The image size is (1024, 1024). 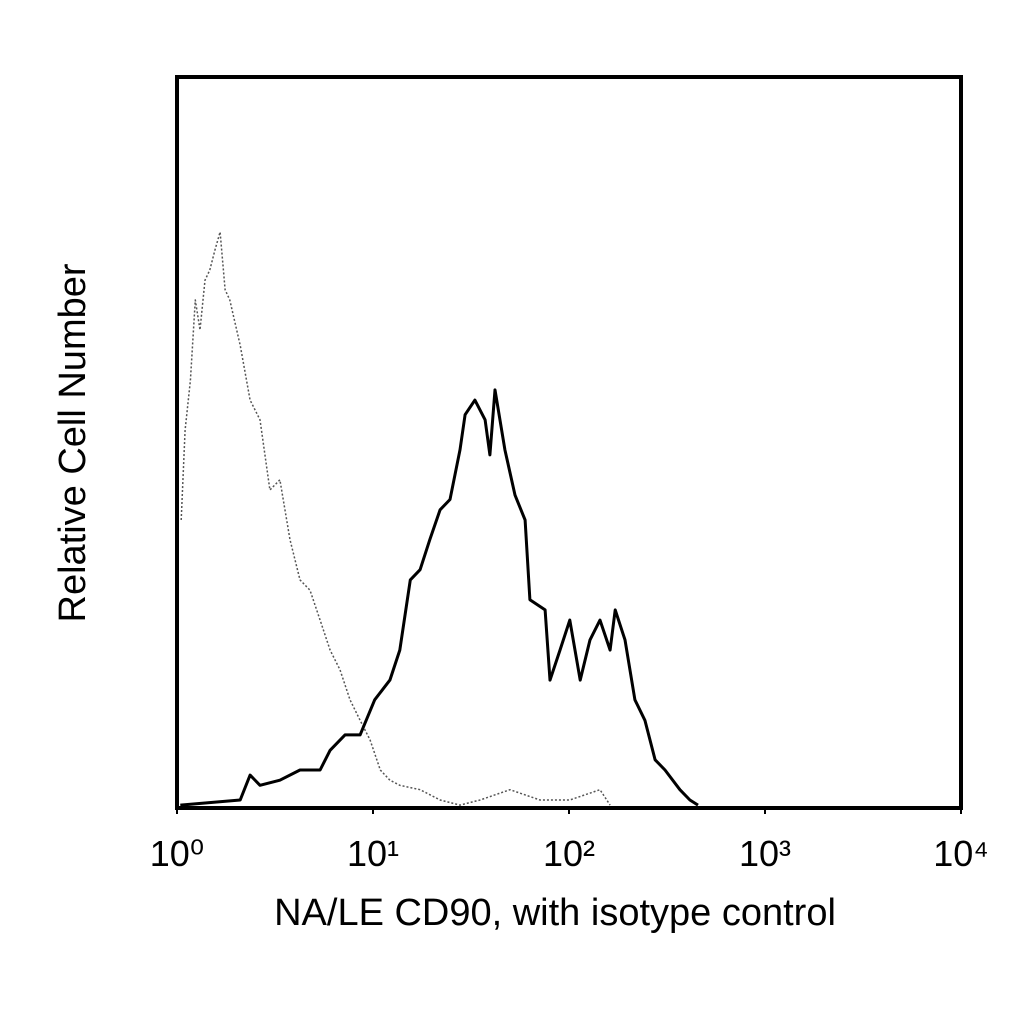 What do you see at coordinates (555, 913) in the screenshot?
I see `x-axis-label: NA/LE CD90, with isotype control` at bounding box center [555, 913].